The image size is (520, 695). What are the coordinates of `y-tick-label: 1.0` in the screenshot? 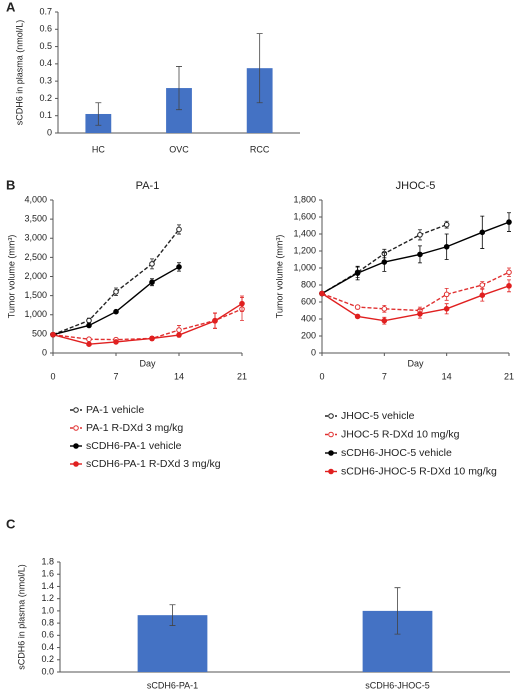 It's located at (47, 610).